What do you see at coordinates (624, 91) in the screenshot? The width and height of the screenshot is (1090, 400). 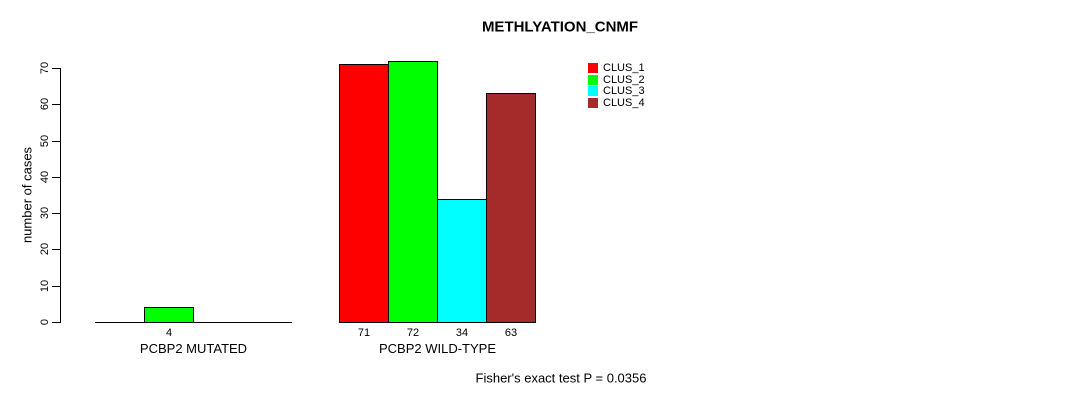 I see `legend-label: CLUS_3` at bounding box center [624, 91].